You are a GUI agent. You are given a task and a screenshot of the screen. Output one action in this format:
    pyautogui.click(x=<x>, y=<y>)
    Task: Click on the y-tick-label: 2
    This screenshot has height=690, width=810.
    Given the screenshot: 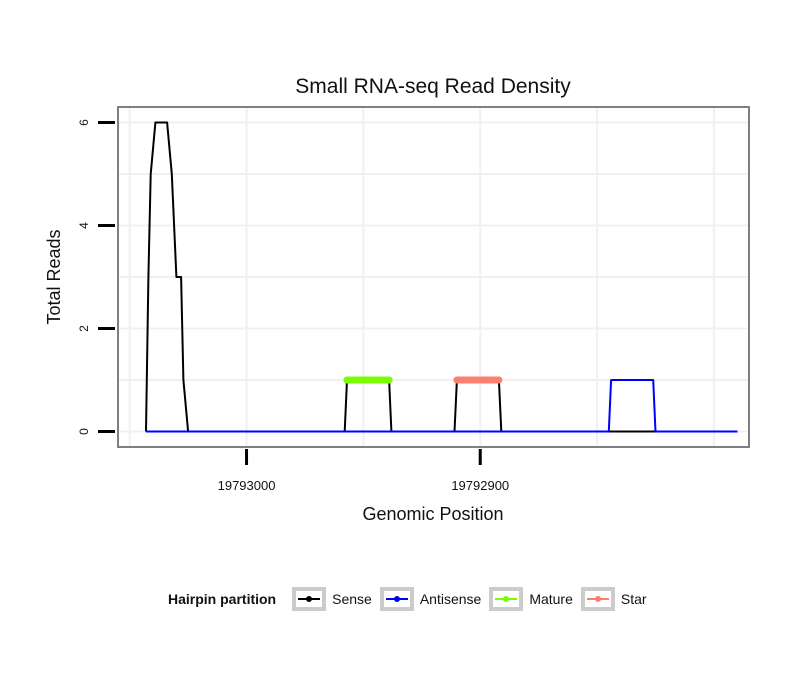 What is the action you would take?
    pyautogui.click(x=84, y=328)
    